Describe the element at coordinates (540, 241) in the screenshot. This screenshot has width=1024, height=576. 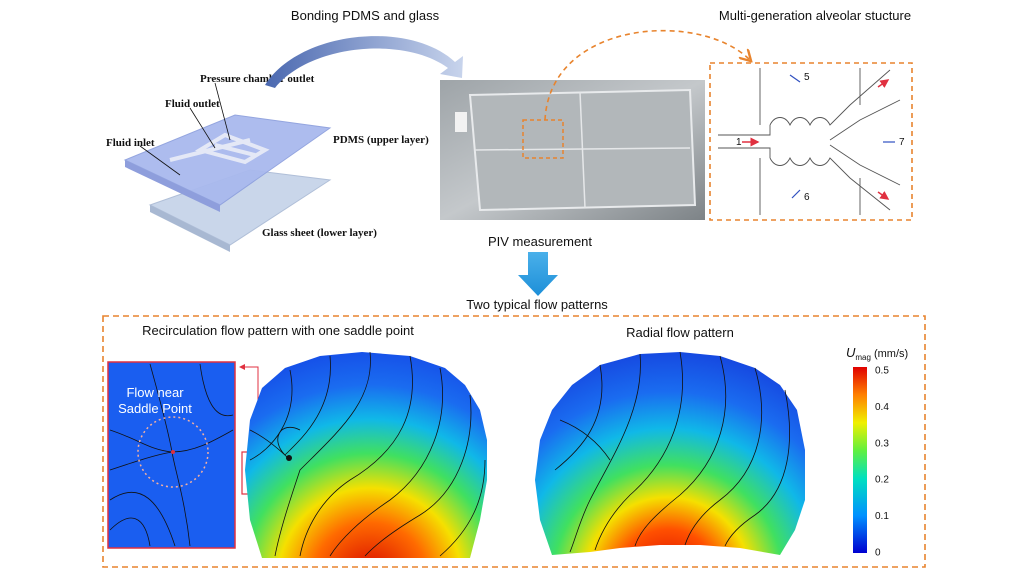
I see `label: PIV measurement` at that location.